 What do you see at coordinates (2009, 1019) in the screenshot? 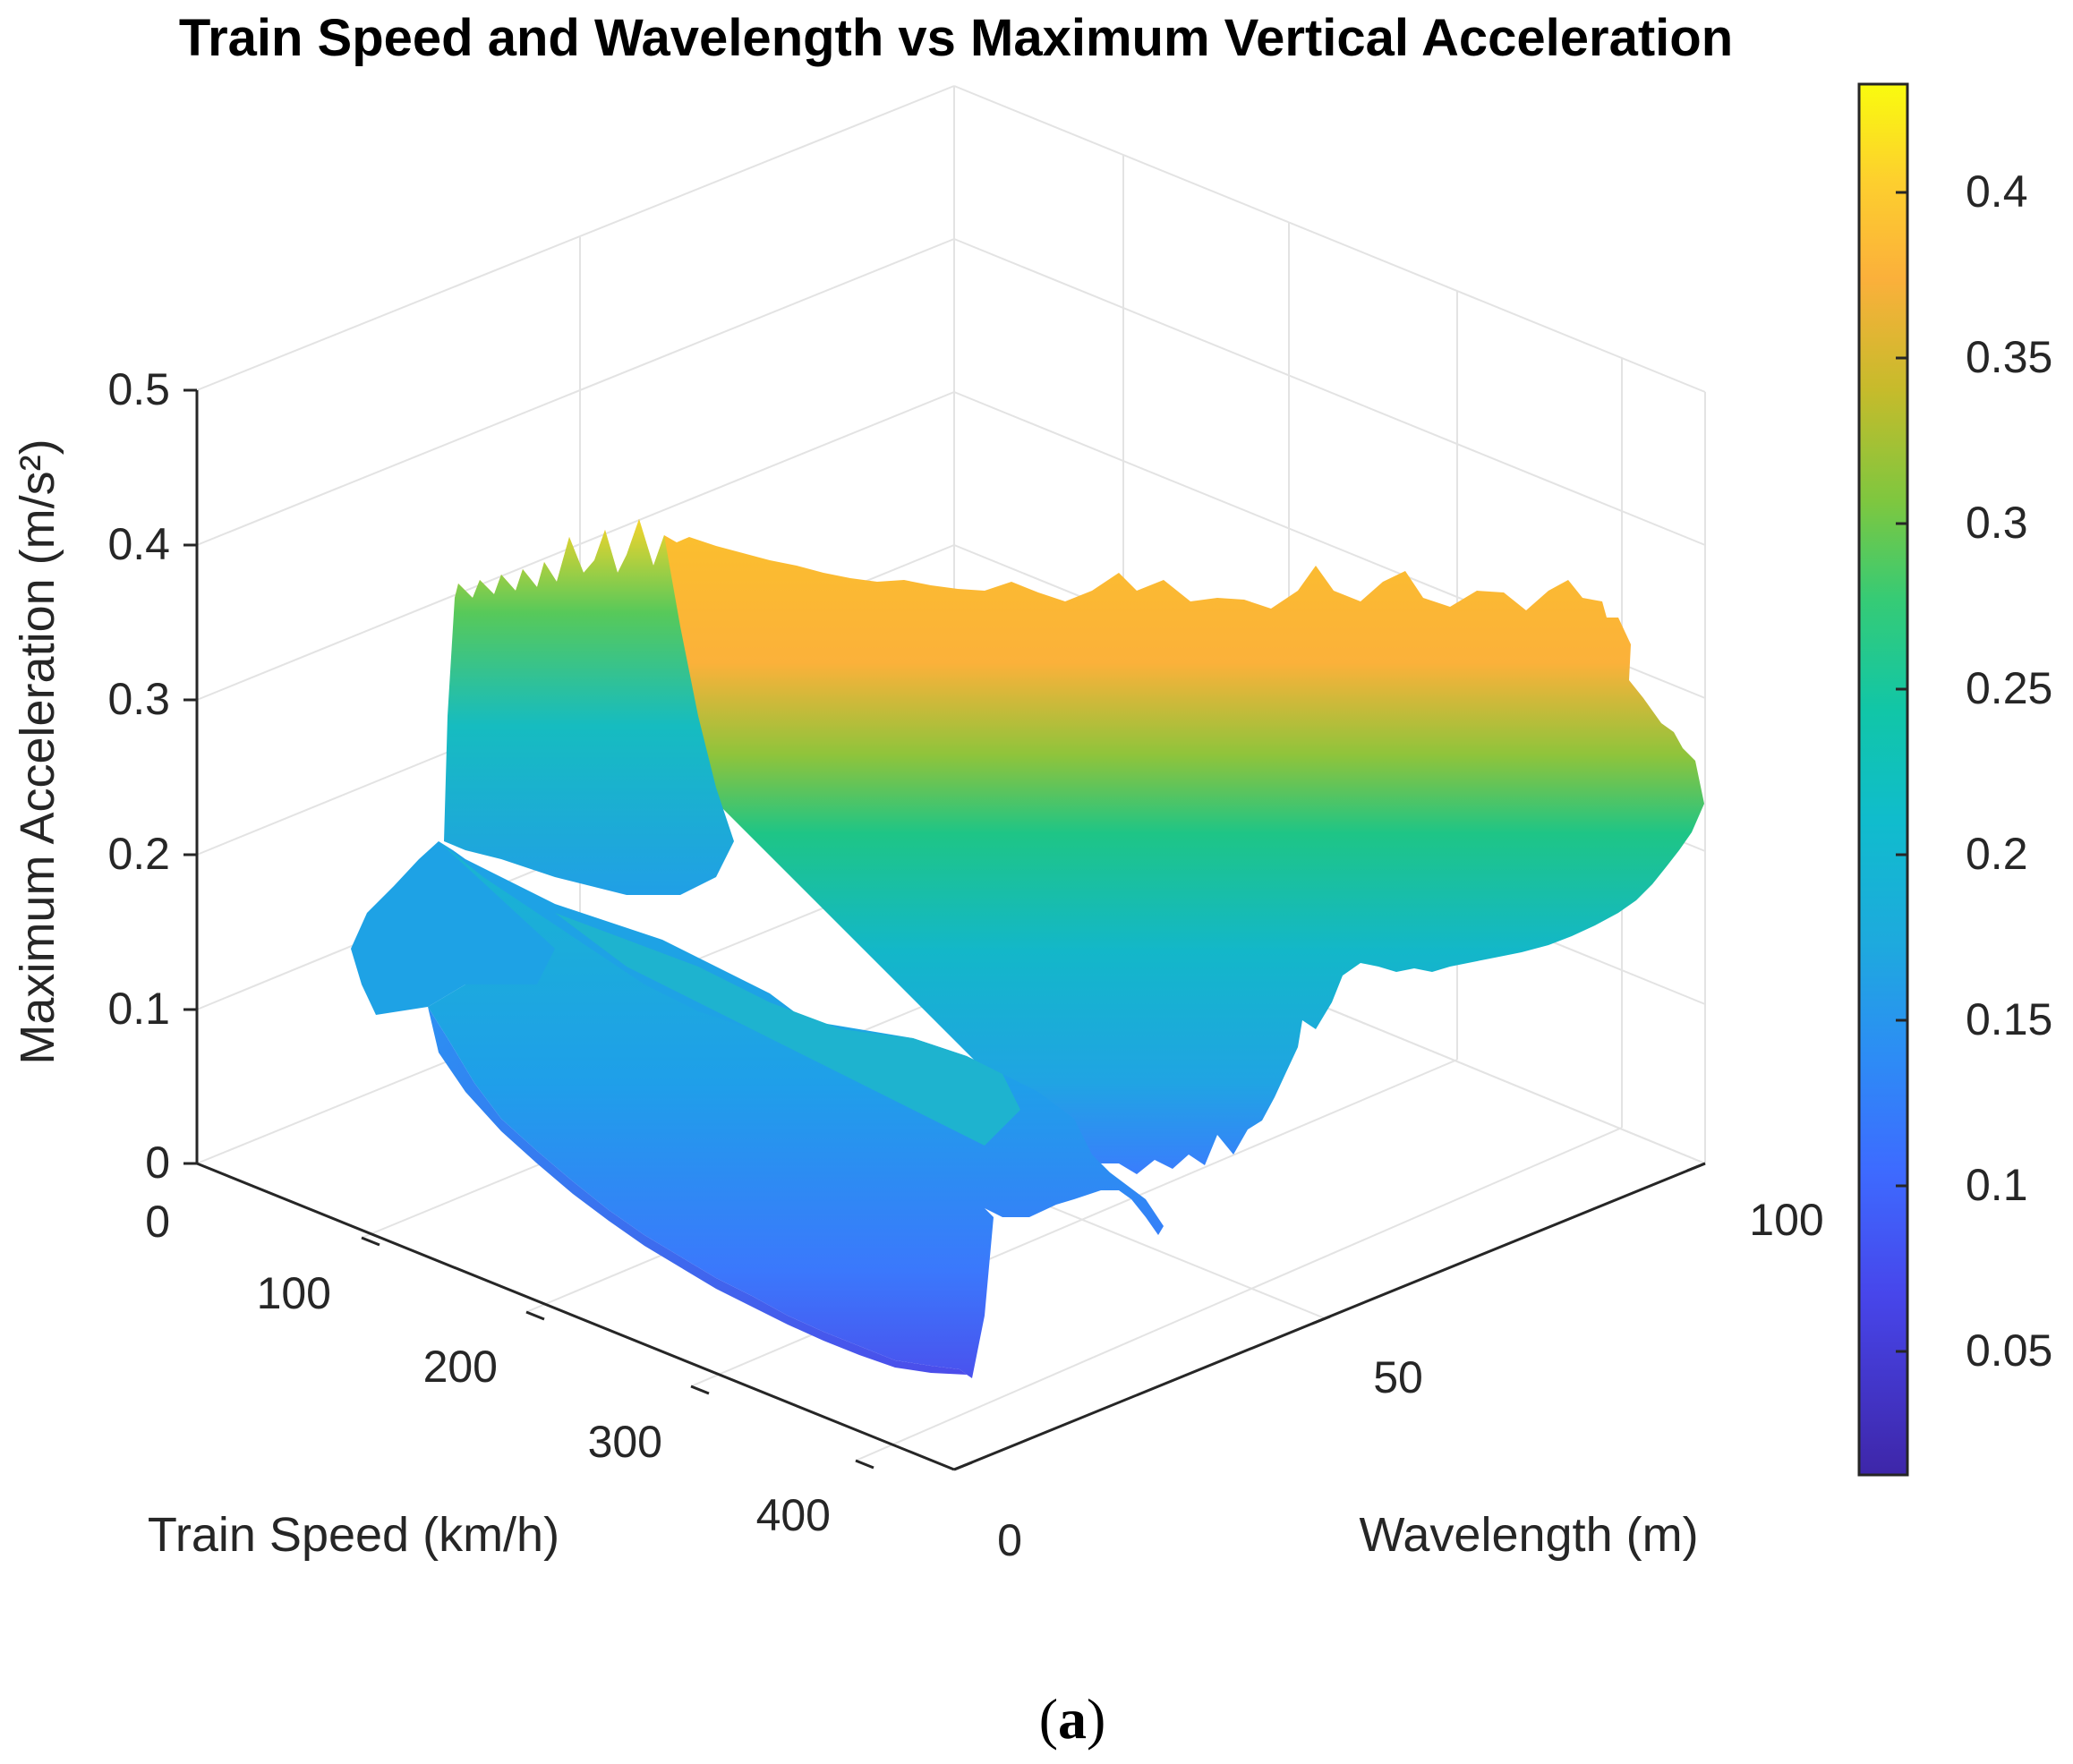
I see `colorbar-tick-label: 0.15` at bounding box center [2009, 1019].